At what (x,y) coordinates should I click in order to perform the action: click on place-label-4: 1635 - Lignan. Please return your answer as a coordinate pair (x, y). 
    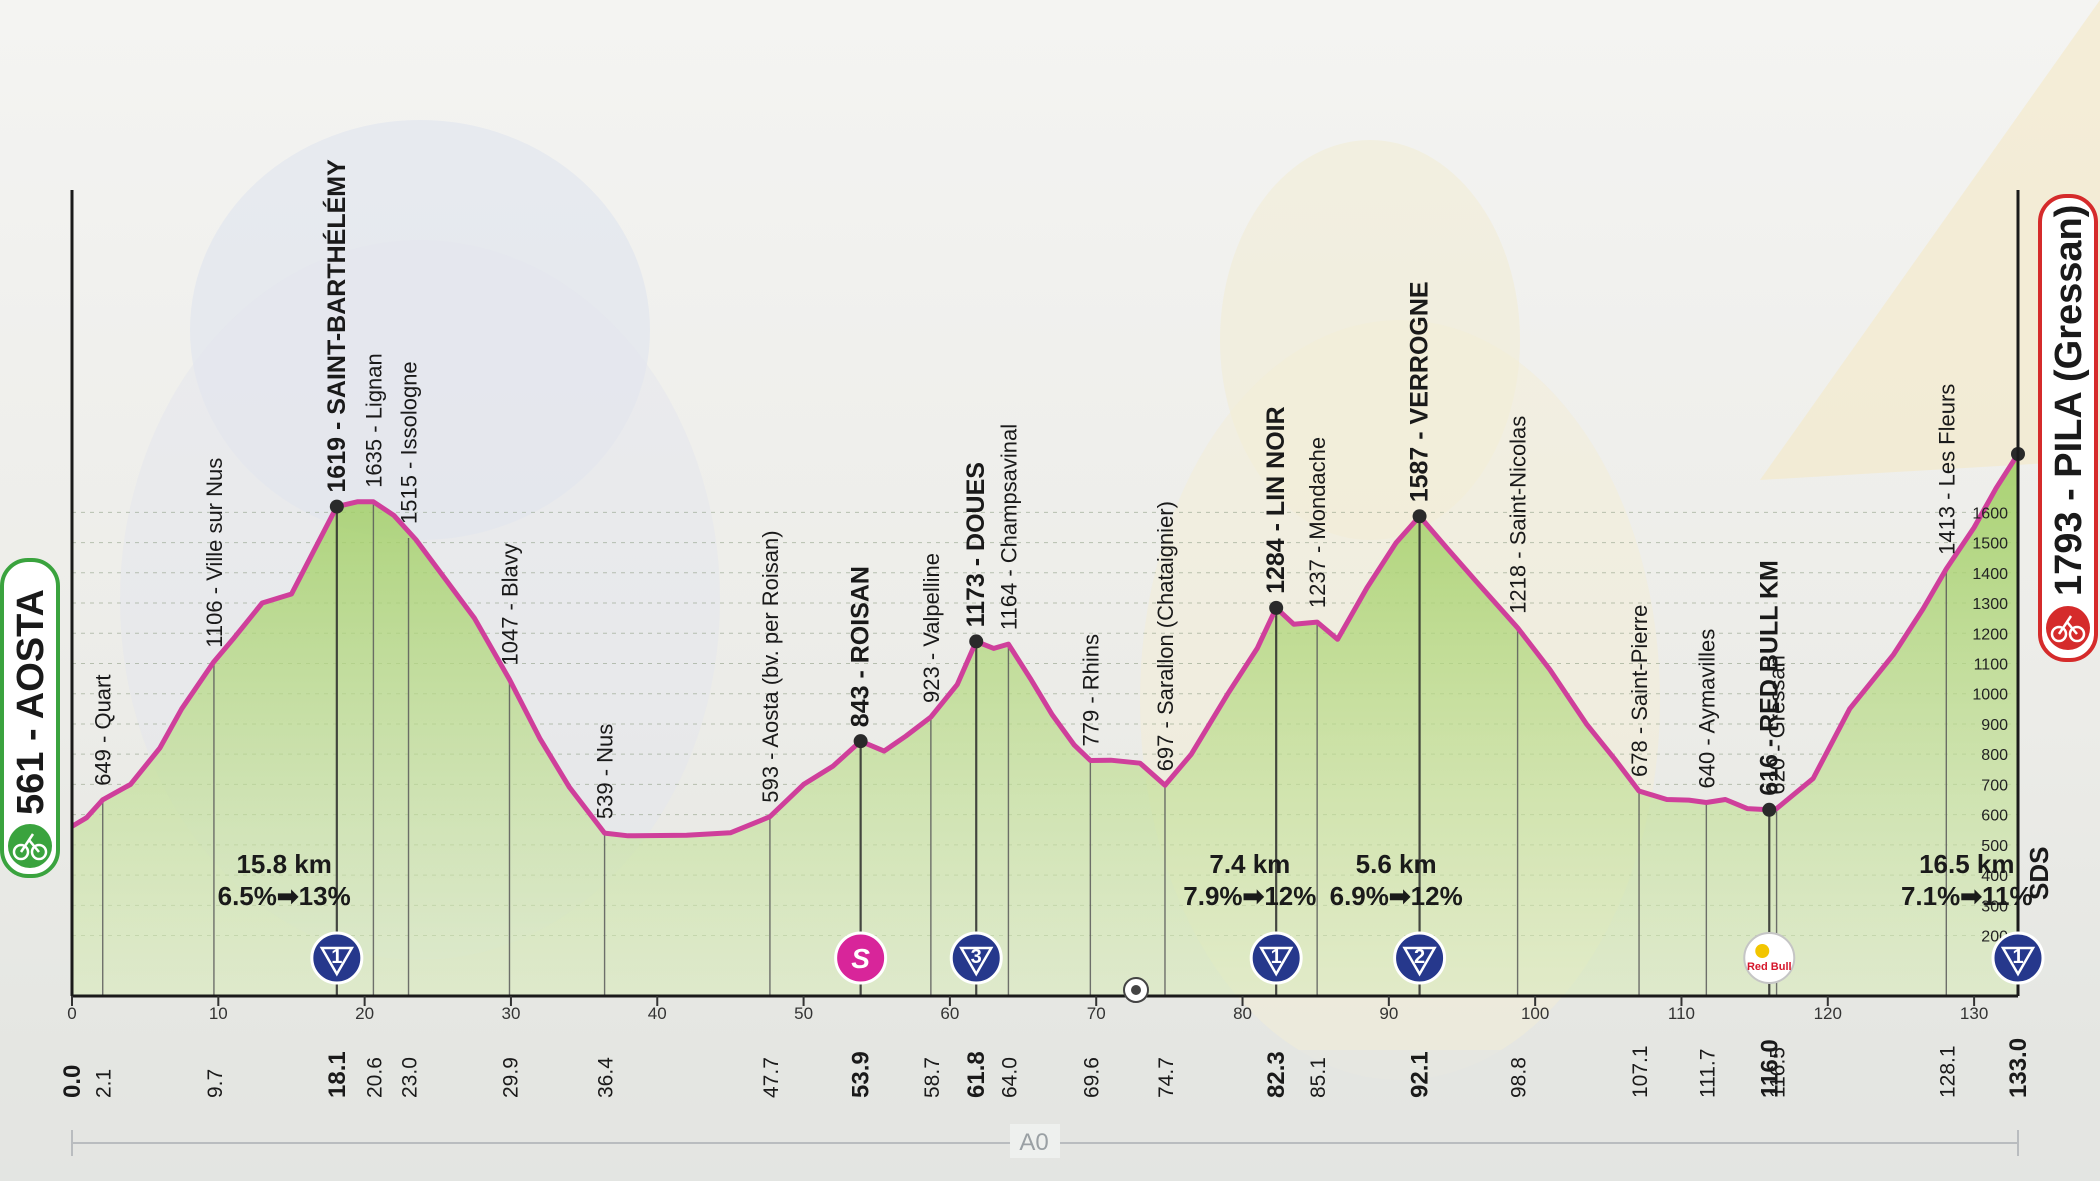
    Looking at the image, I should click on (373, 420).